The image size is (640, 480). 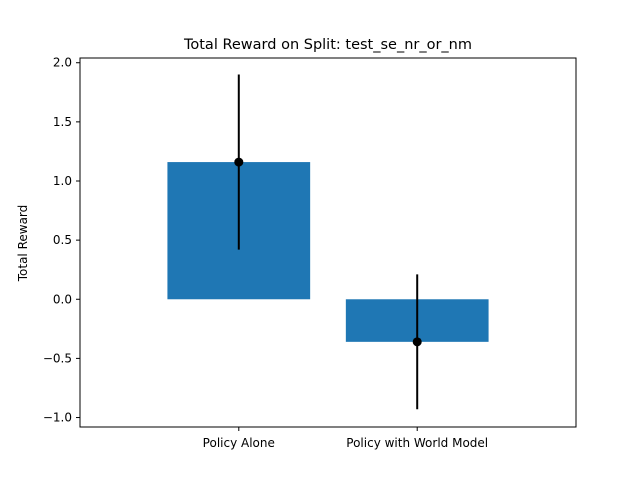 What do you see at coordinates (417, 443) in the screenshot?
I see `x-tick-label-1: Policy with World Model` at bounding box center [417, 443].